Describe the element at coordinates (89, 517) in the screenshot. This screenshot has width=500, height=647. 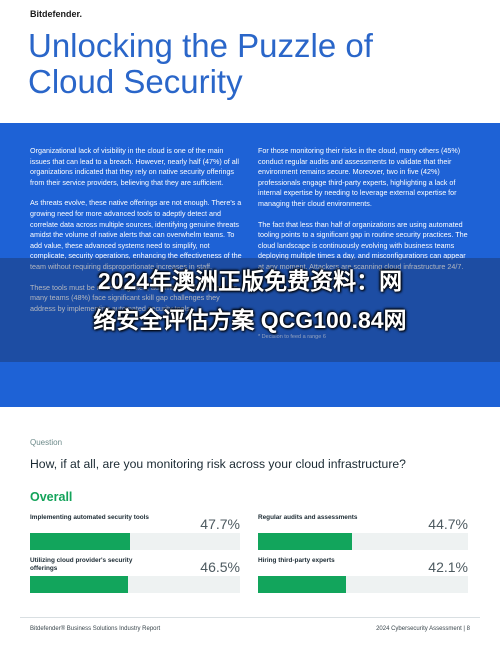
I see `item-label: Implementing automated security tools` at that location.